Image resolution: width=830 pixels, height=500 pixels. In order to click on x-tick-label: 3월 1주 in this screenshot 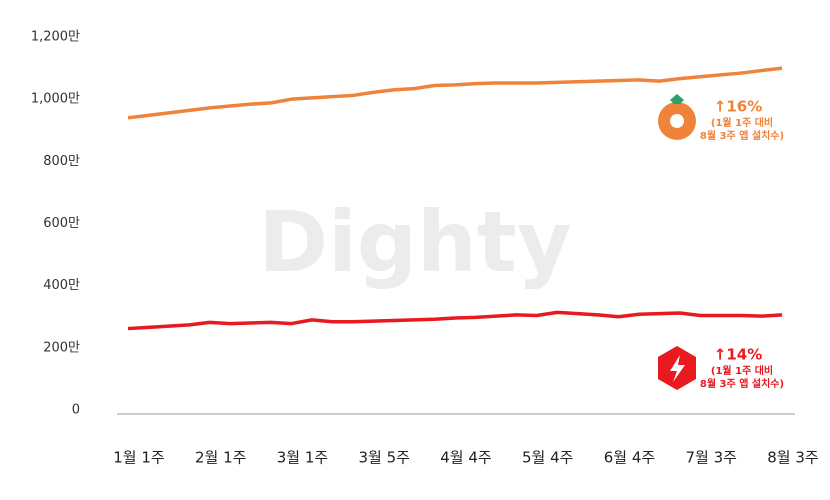, I will do `click(302, 458)`.